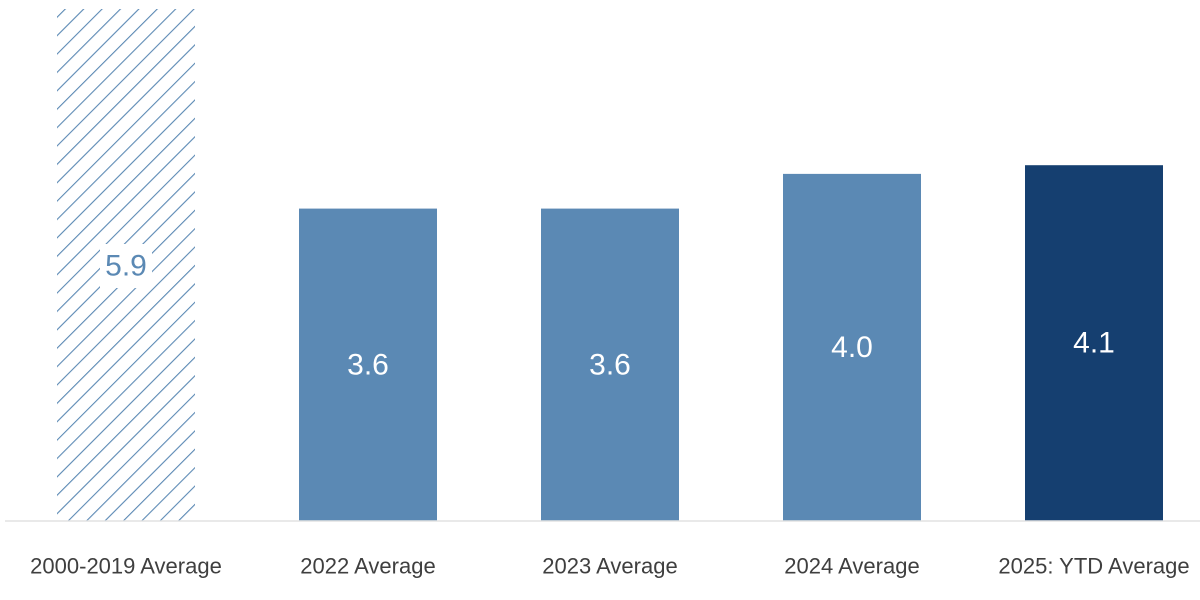  What do you see at coordinates (851, 566) in the screenshot?
I see `x-tick-label-3: 2024 Average` at bounding box center [851, 566].